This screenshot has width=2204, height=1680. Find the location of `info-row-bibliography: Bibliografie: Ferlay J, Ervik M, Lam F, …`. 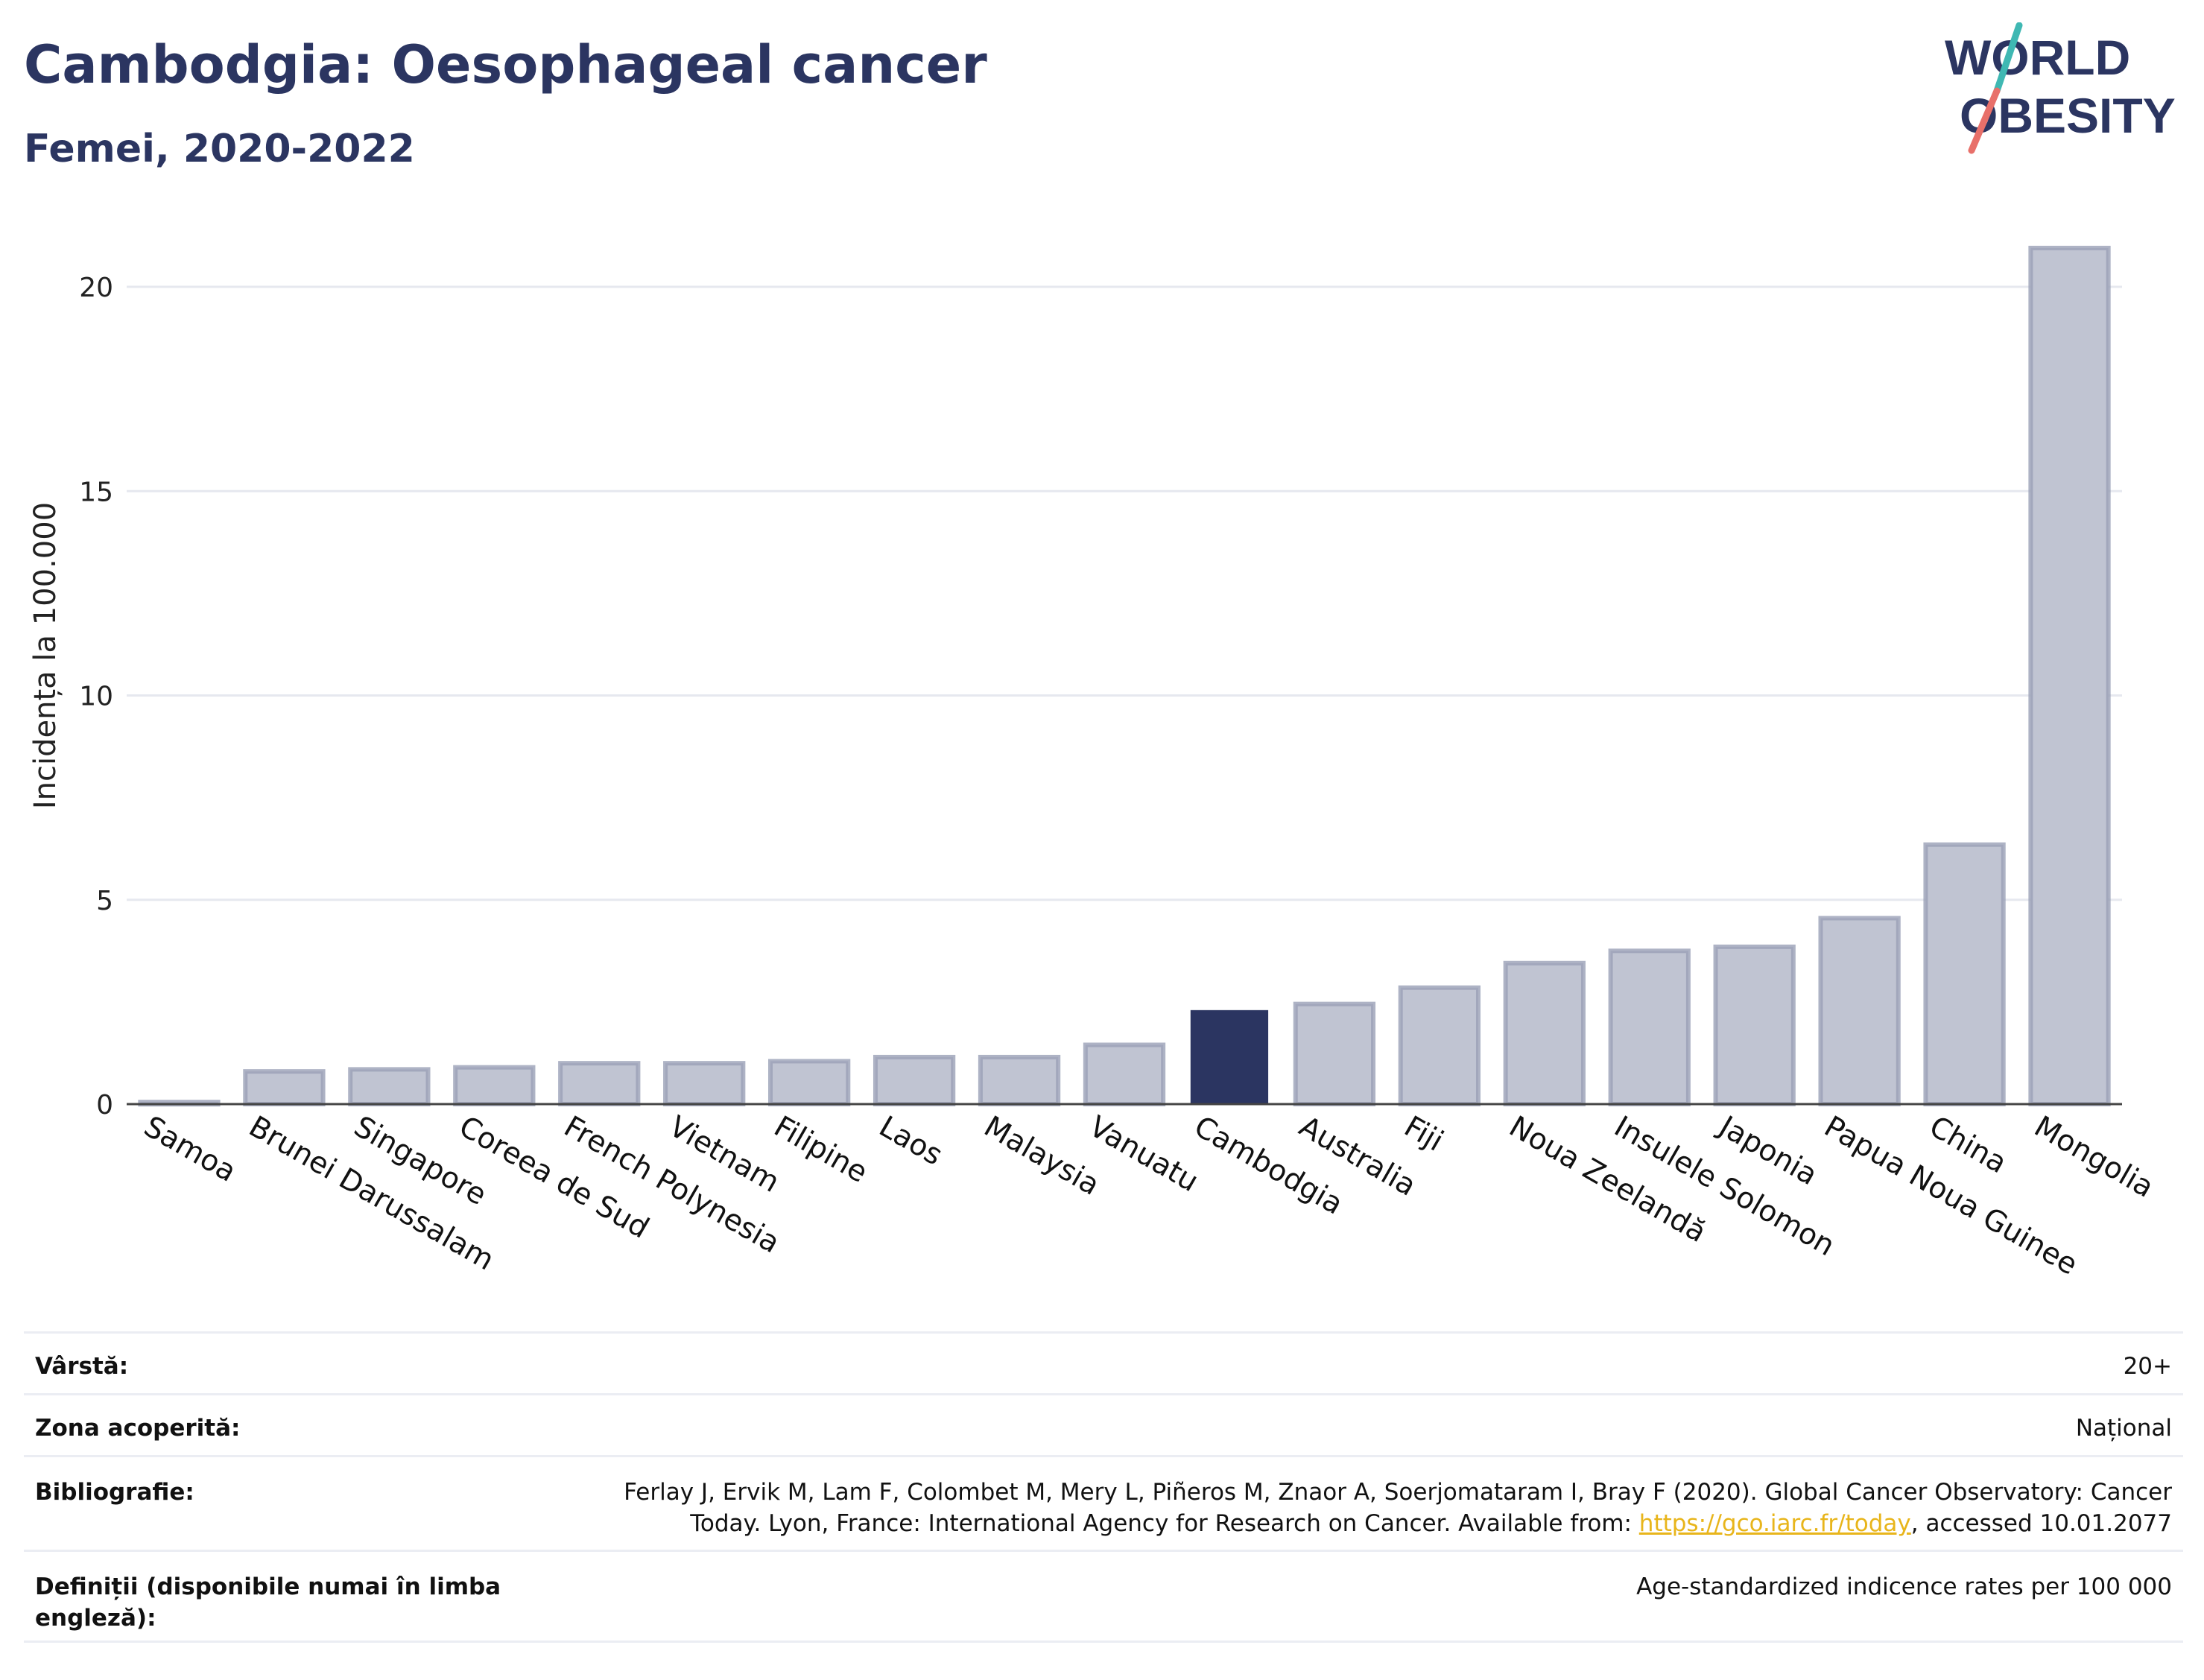

info-row-bibliography: Bibliografie: Ferlay J, Ervik M, Lam F, … is located at coordinates (1103, 1502).